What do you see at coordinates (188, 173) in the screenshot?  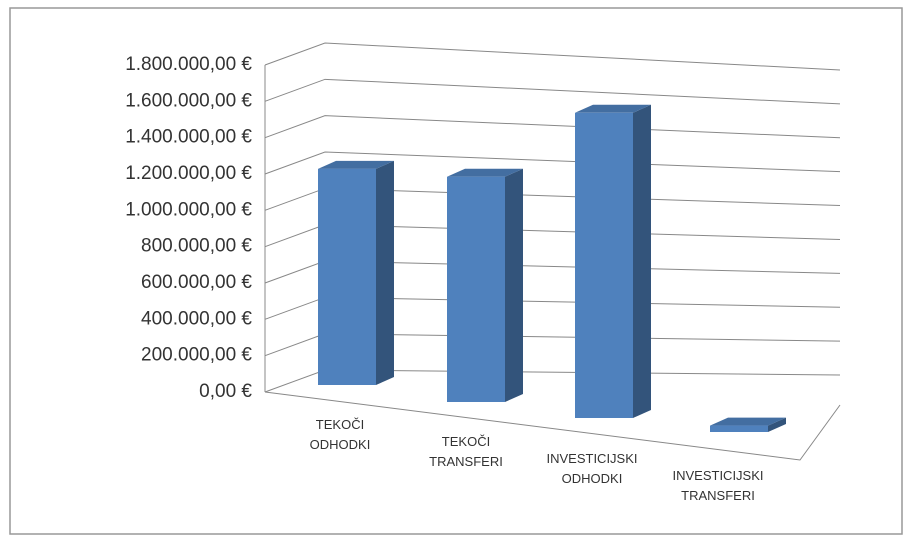 I see `y-tick-label: 1.200.000,00 €` at bounding box center [188, 173].